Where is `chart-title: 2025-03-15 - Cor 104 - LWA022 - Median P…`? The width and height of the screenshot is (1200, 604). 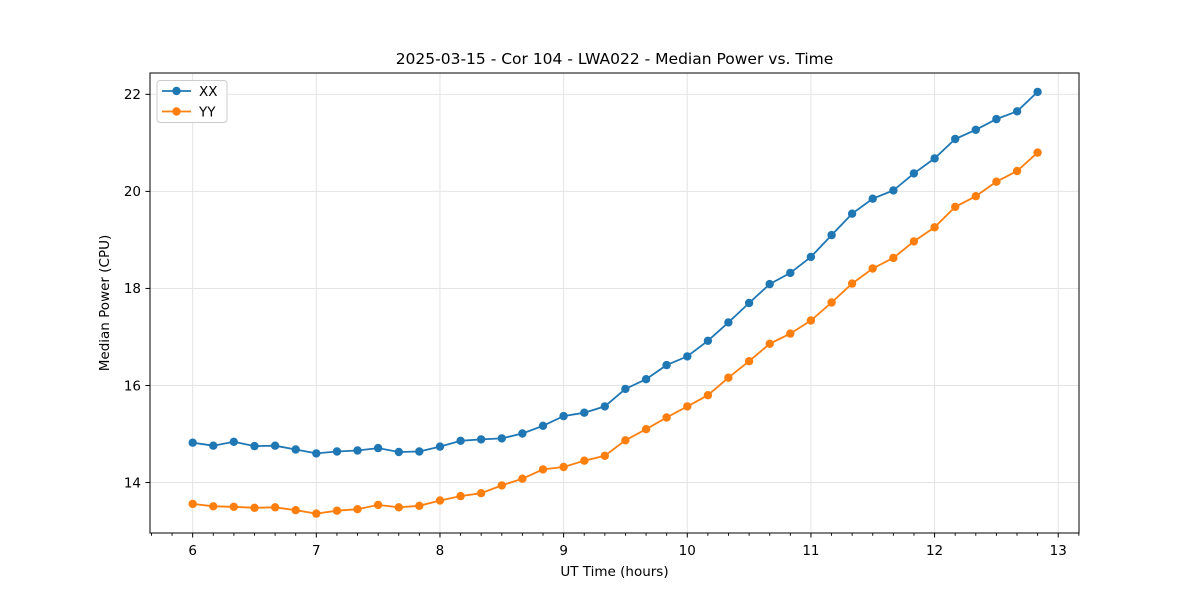 chart-title: 2025-03-15 - Cor 104 - LWA022 - Median P… is located at coordinates (615, 59).